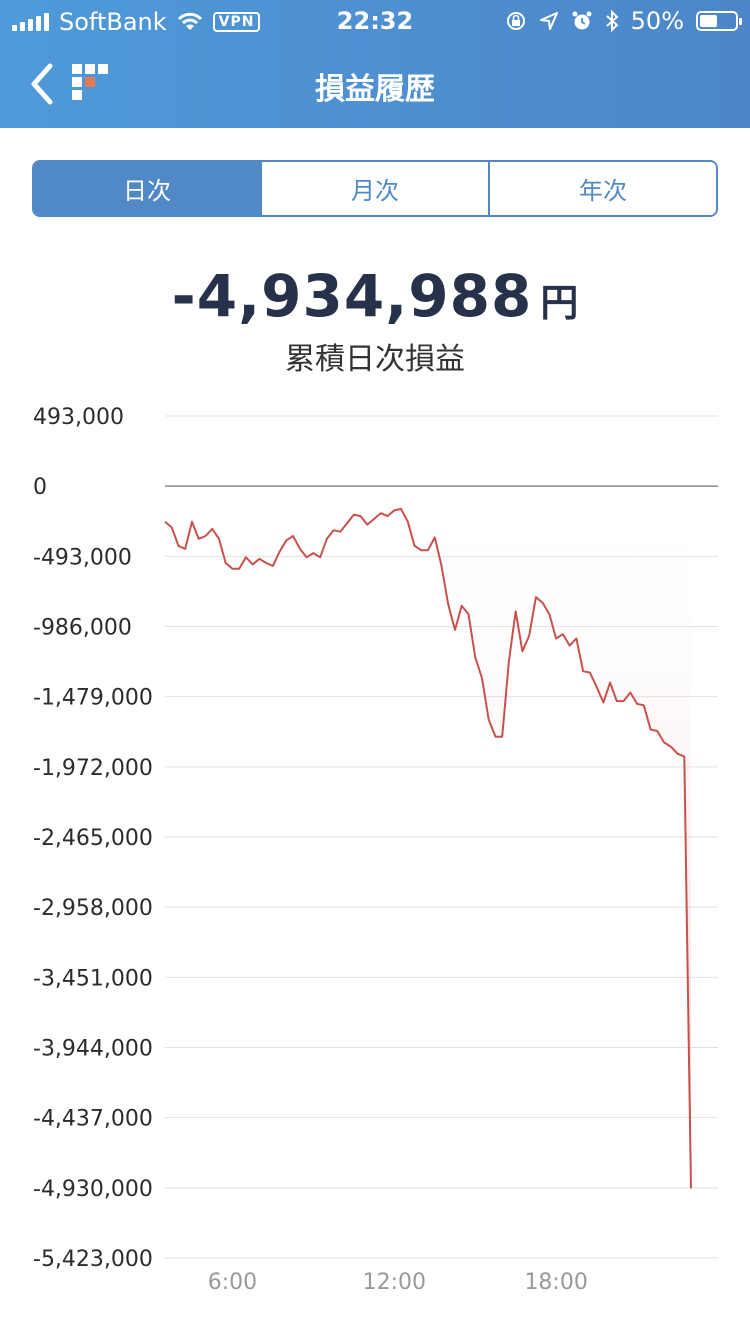 The width and height of the screenshot is (750, 1334). What do you see at coordinates (113, 22) in the screenshot?
I see `carrier-label: SoftBank` at bounding box center [113, 22].